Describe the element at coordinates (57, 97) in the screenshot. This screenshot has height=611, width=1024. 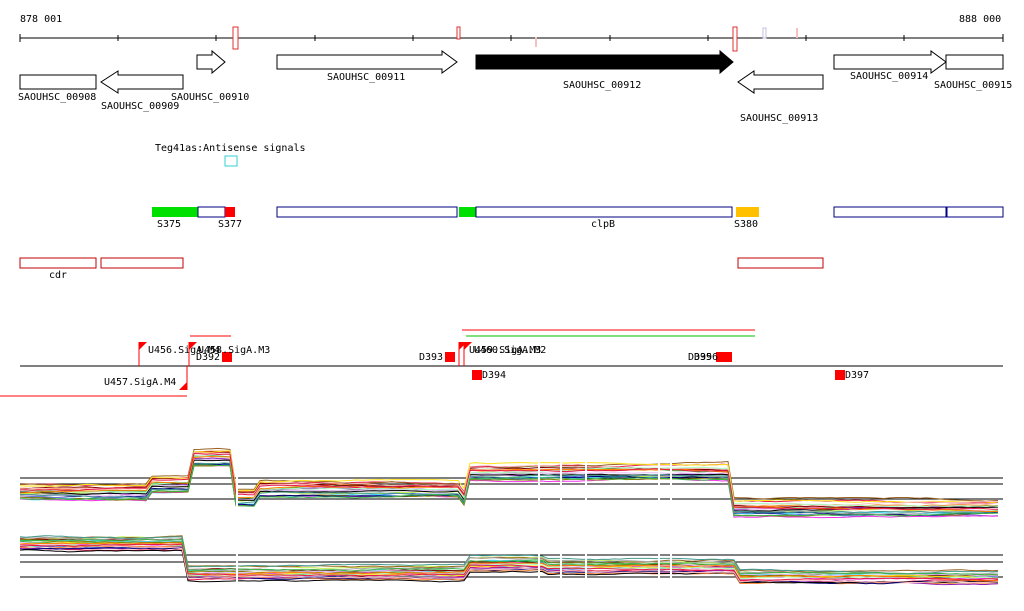
I see `gene-label-00908: SAOUHSC_00908` at that location.